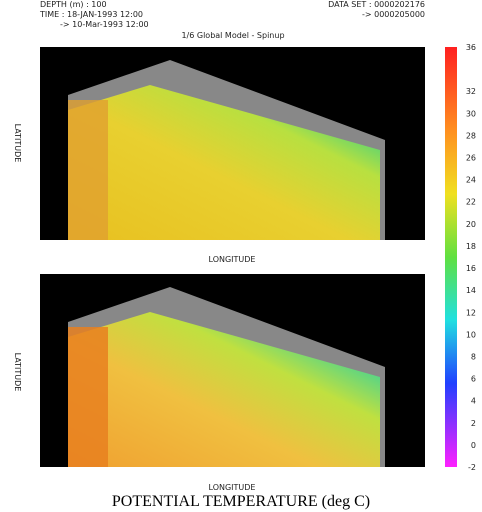 The height and width of the screenshot is (512, 482). Describe the element at coordinates (471, 135) in the screenshot. I see `colorbar-tick-label: 28` at that location.